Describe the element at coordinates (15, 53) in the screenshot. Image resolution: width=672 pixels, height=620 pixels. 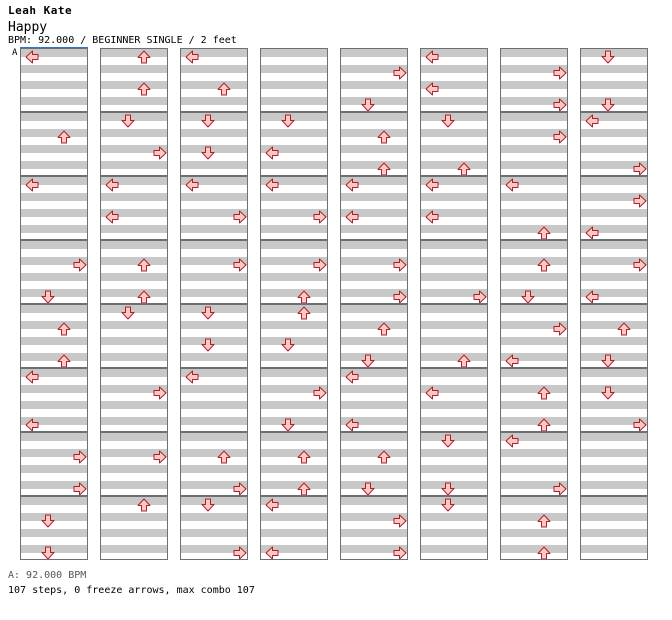
I see `bpm-marker-label: A` at that location.